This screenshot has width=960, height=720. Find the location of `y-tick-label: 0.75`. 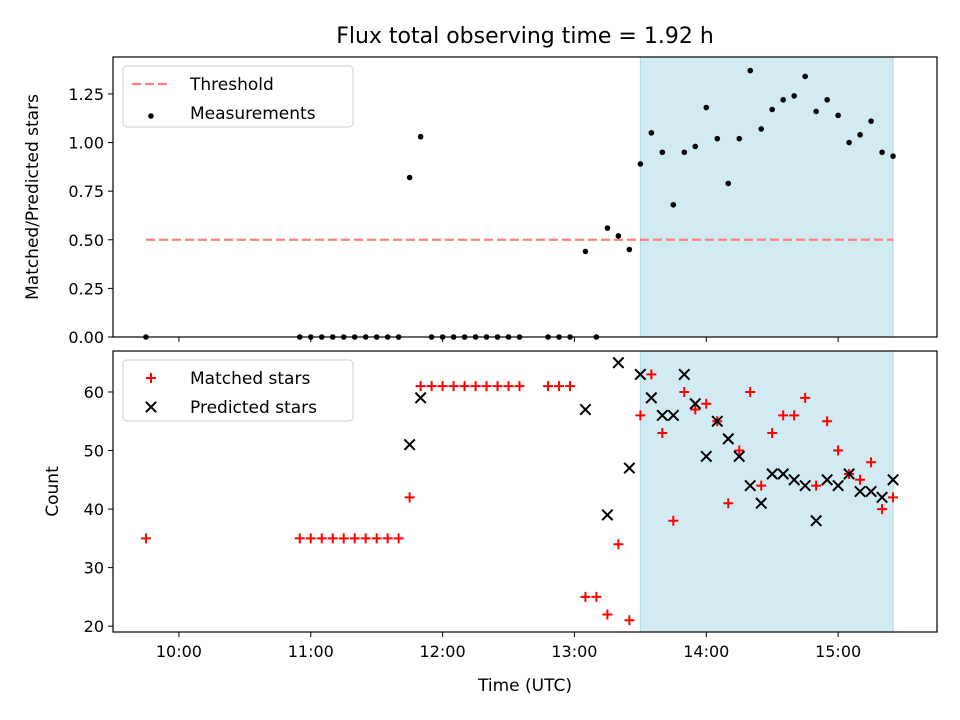

y-tick-label: 0.75 is located at coordinates (86, 191).